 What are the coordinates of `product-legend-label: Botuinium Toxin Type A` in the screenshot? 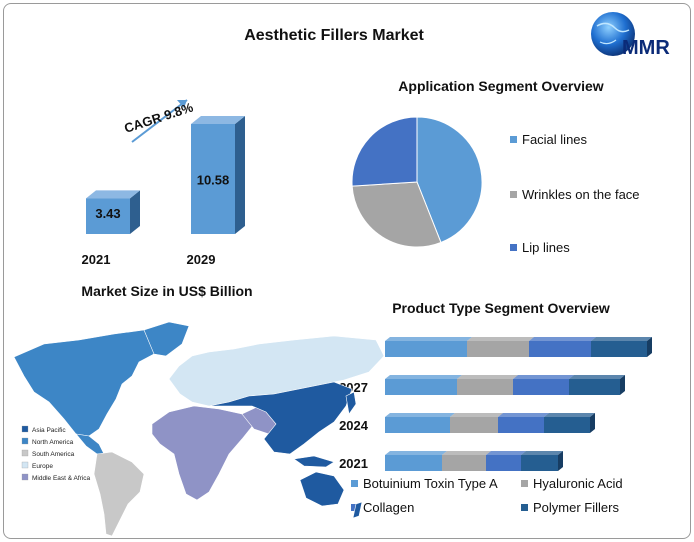 It's located at (430, 483).